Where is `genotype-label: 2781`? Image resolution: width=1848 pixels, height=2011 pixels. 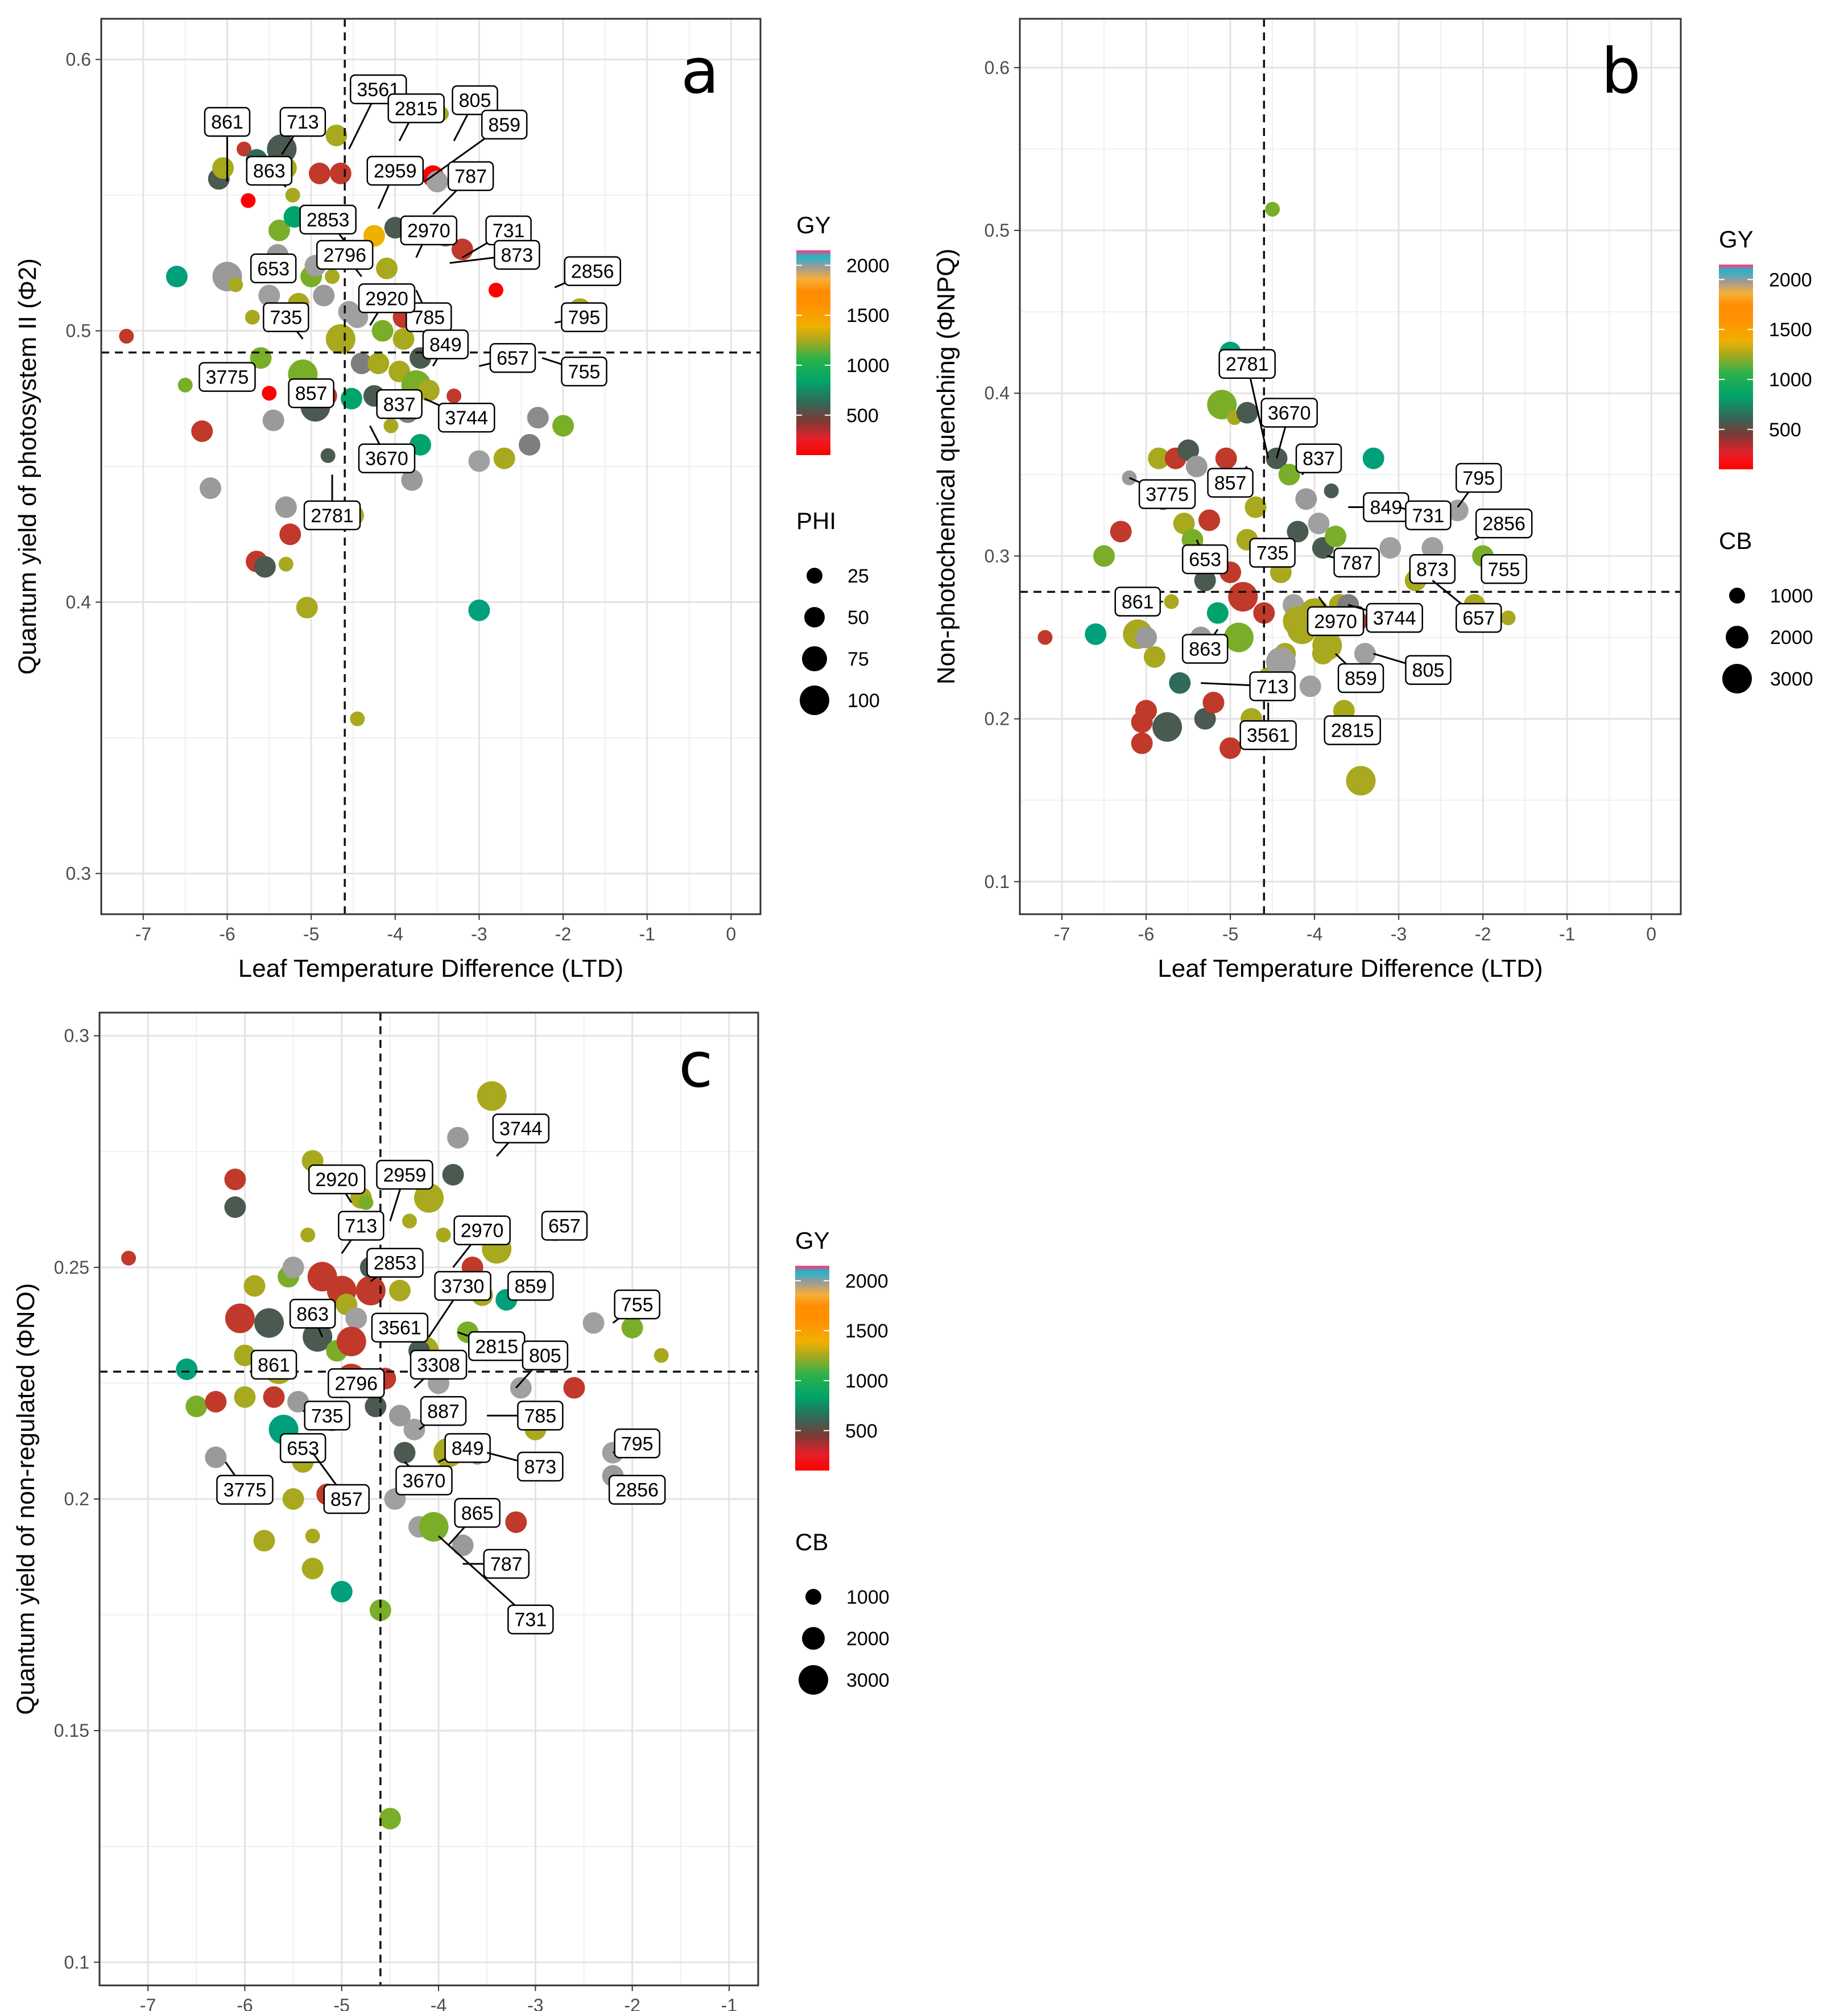 genotype-label: 2781 is located at coordinates (332, 516).